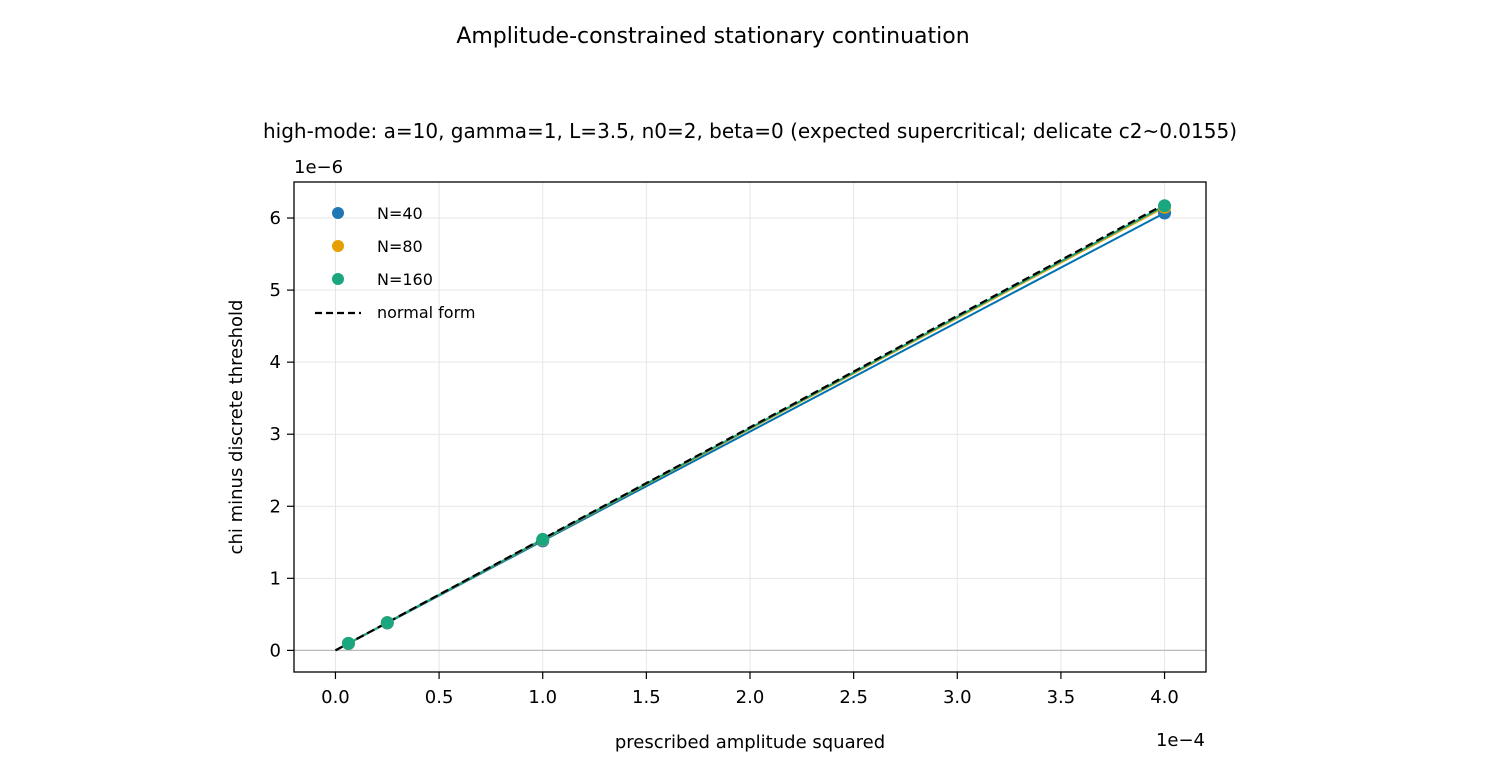 The image size is (1500, 774). Describe the element at coordinates (395, 263) in the screenshot. I see `legend: N=40 N=80 N=160 normal form` at that location.